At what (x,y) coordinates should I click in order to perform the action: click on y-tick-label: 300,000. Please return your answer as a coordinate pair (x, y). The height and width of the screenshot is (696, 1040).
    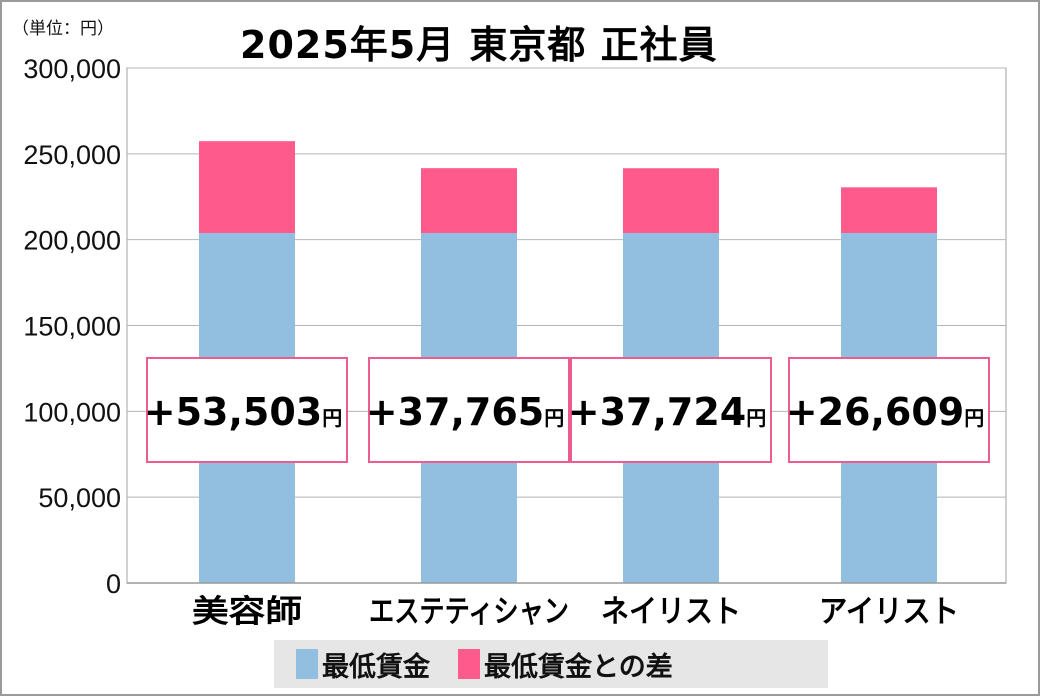
    Looking at the image, I should click on (72, 69).